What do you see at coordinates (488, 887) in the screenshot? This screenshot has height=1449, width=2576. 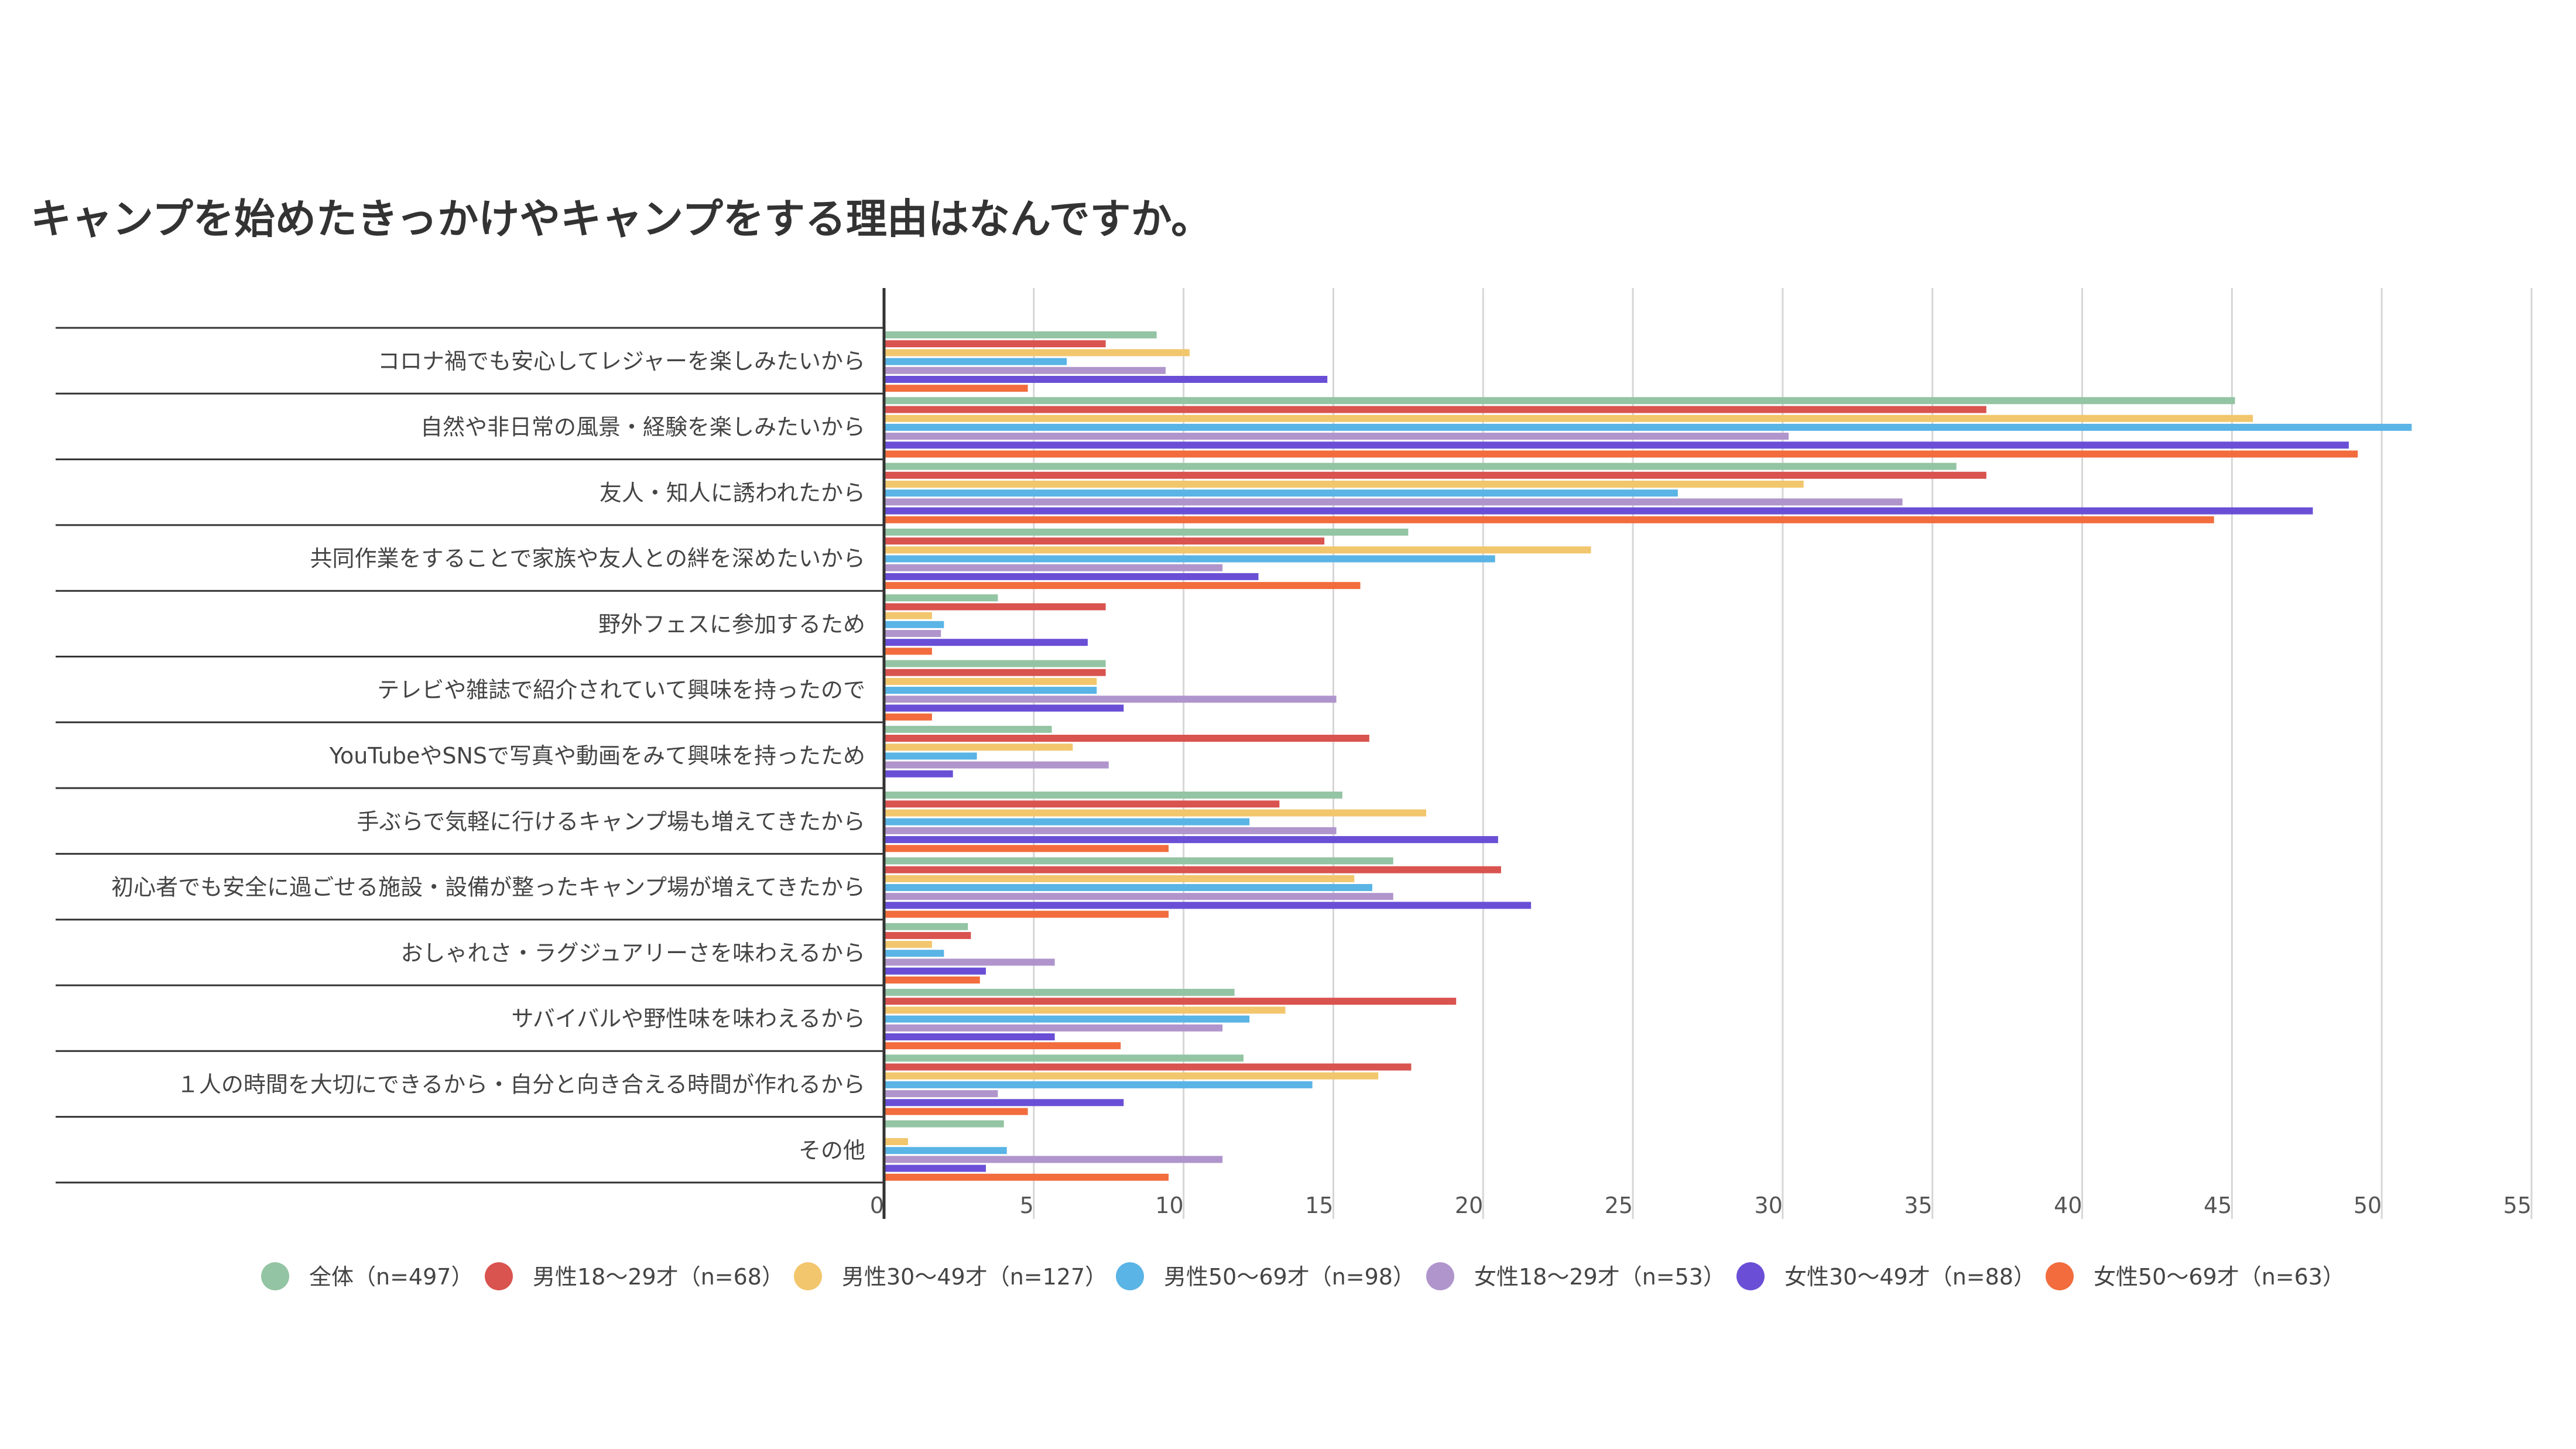 I see `category-label: 初心者でも安全に過ごせる施設・設備が整ったキャンプ場が増えてきたから` at bounding box center [488, 887].